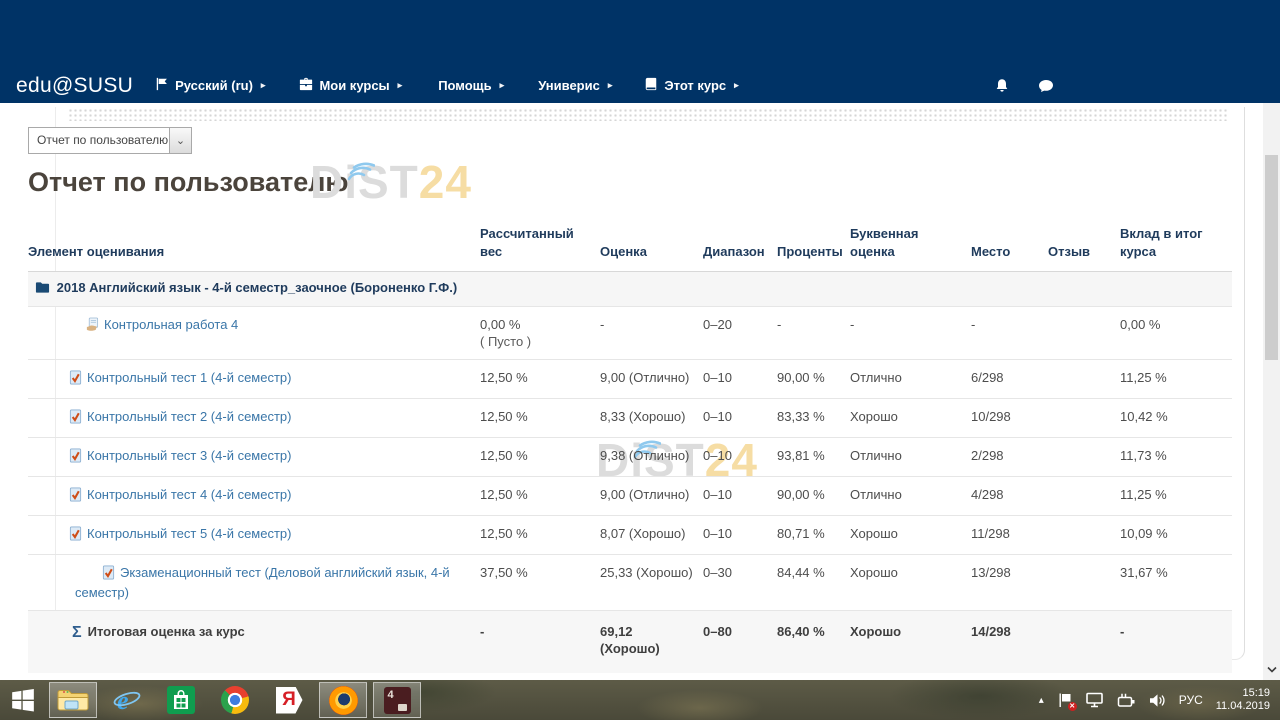 The width and height of the screenshot is (1280, 720). I want to click on taskbar-file-explorer-icon, so click(73, 700).